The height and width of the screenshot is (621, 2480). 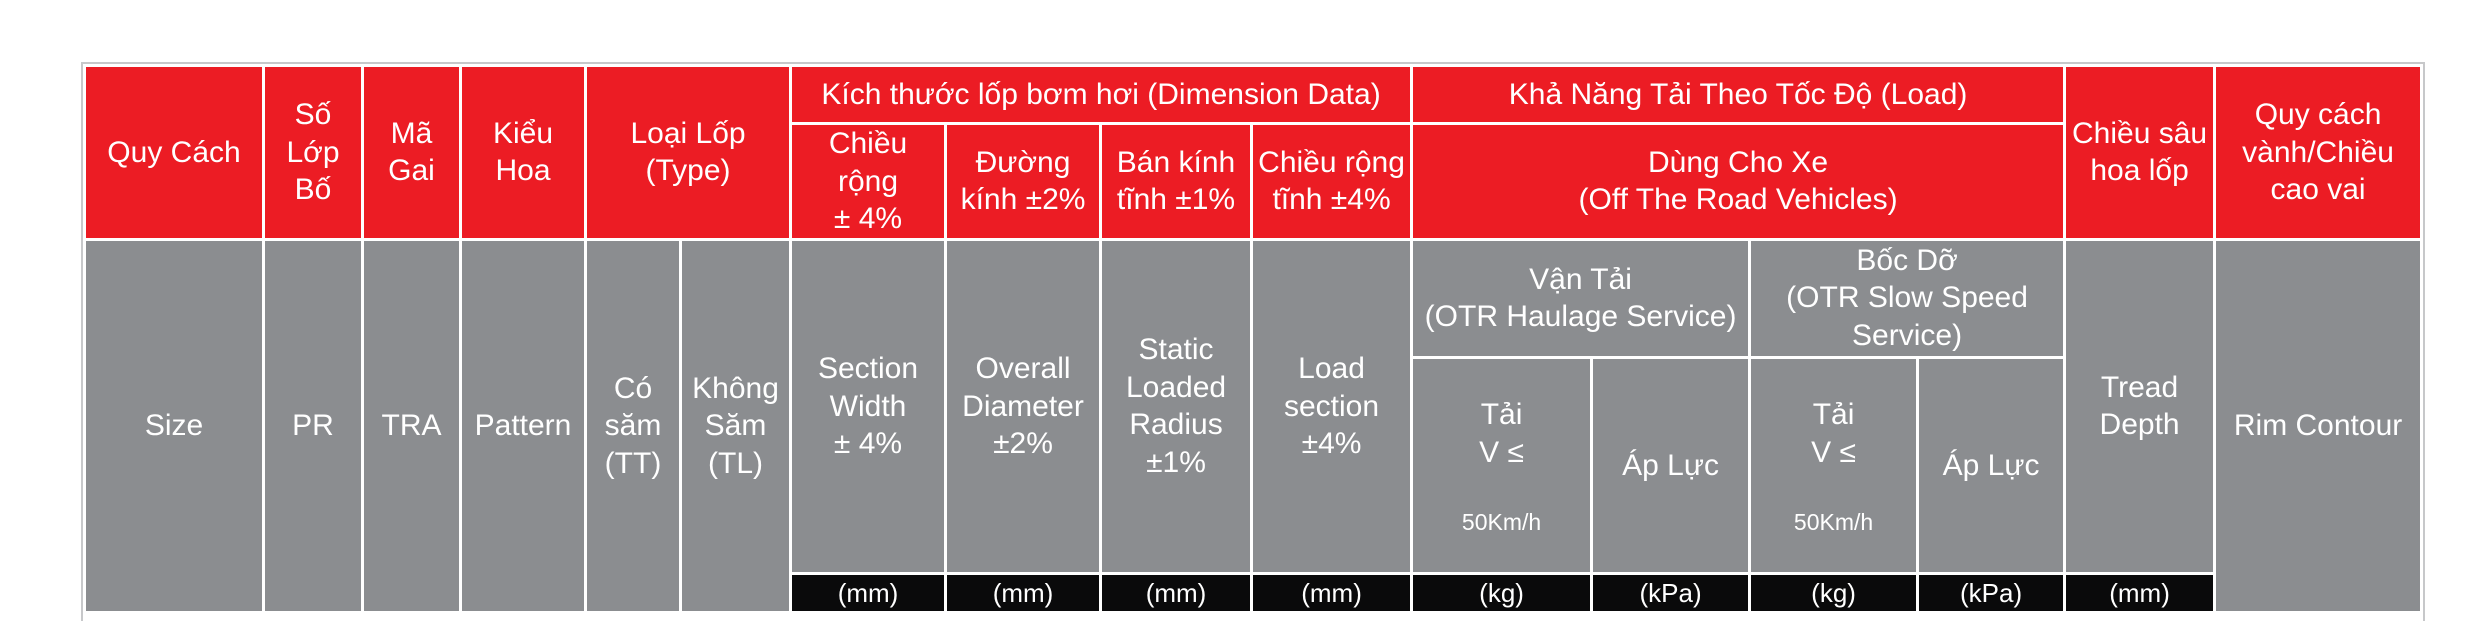 I want to click on slow-speed-speed-label: 50Km/h, so click(x=1833, y=521).